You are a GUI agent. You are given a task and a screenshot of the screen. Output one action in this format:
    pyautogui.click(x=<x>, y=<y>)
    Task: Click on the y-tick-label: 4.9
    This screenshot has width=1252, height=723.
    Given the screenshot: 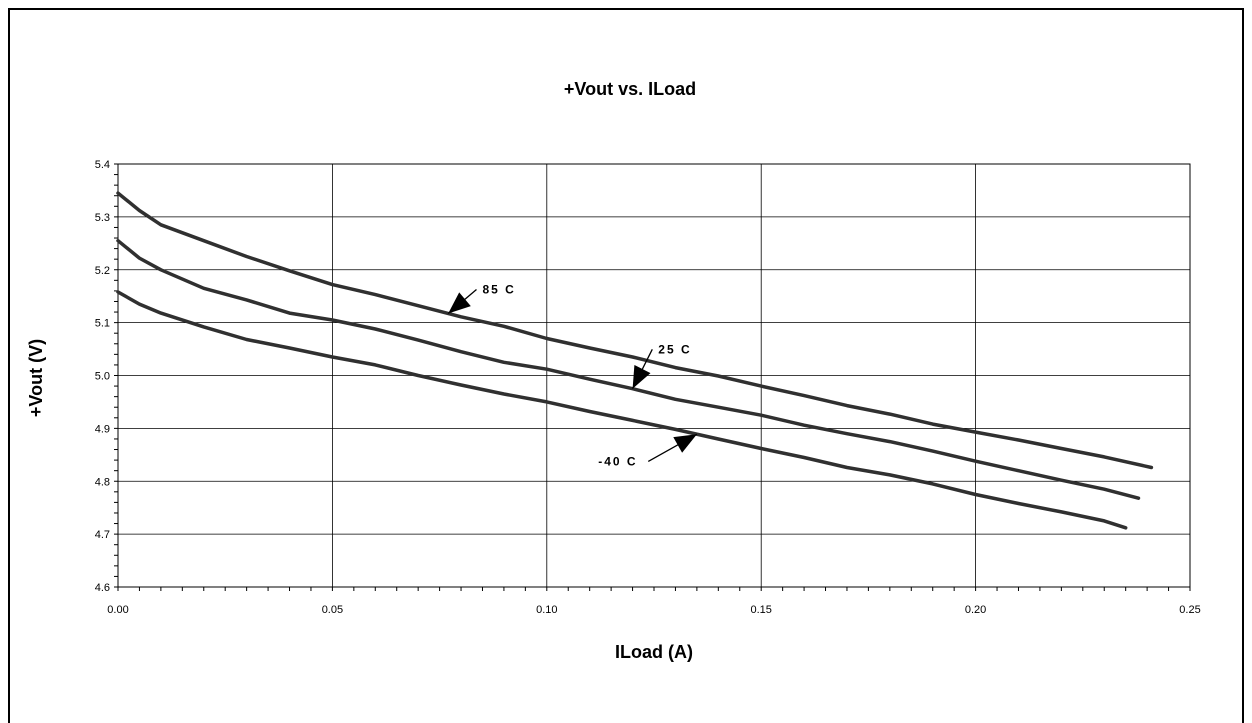 What is the action you would take?
    pyautogui.click(x=102, y=429)
    